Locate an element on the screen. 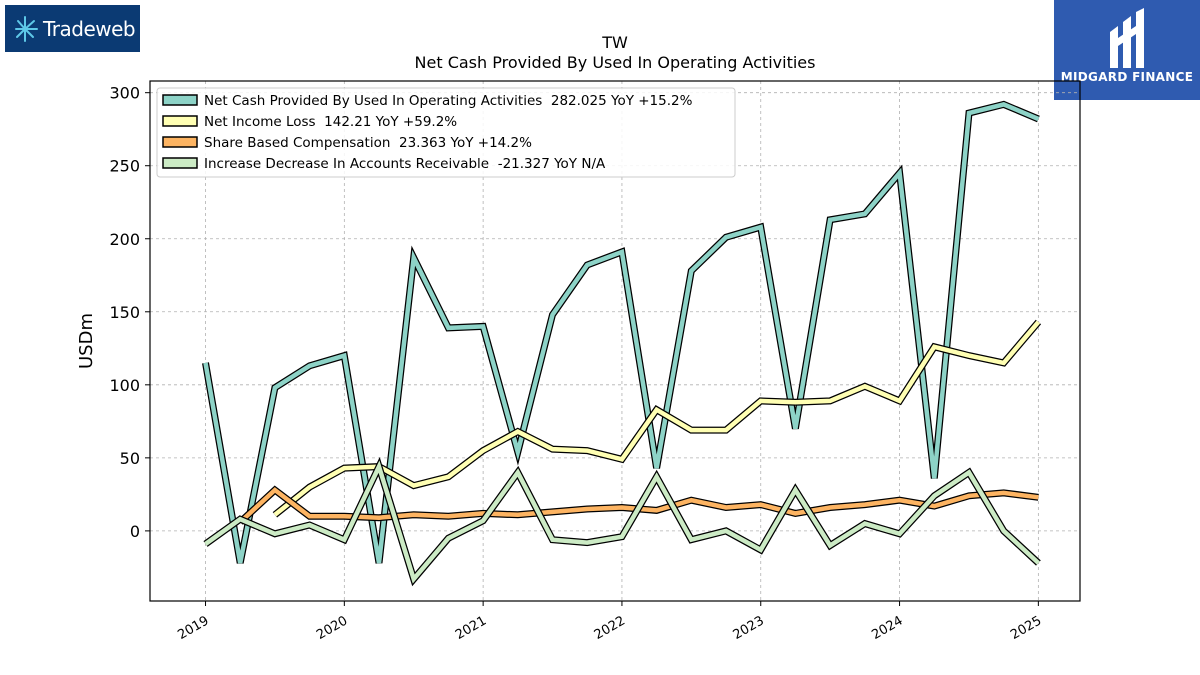  legend-box is located at coordinates (446, 132).